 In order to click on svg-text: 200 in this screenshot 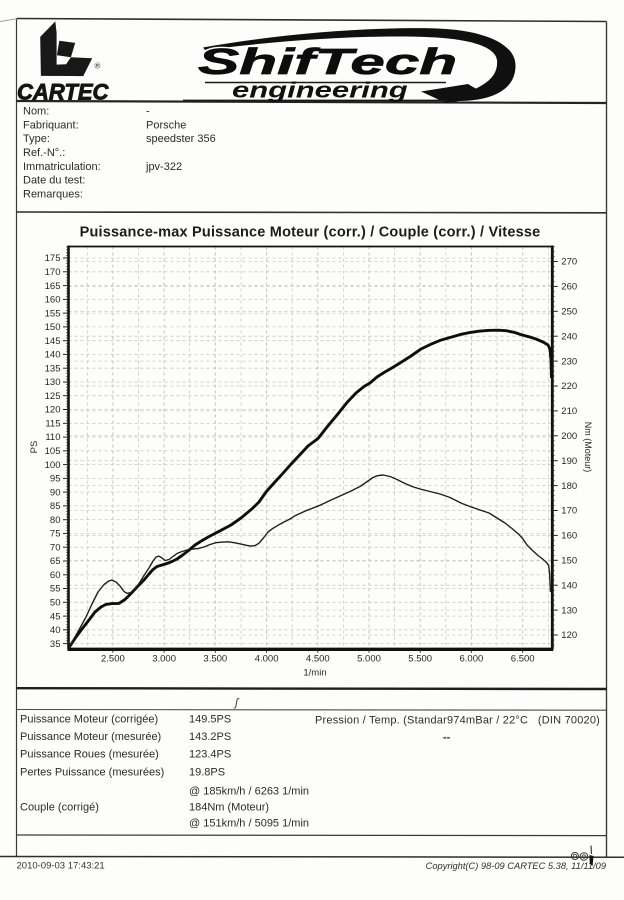, I will do `click(569, 436)`.